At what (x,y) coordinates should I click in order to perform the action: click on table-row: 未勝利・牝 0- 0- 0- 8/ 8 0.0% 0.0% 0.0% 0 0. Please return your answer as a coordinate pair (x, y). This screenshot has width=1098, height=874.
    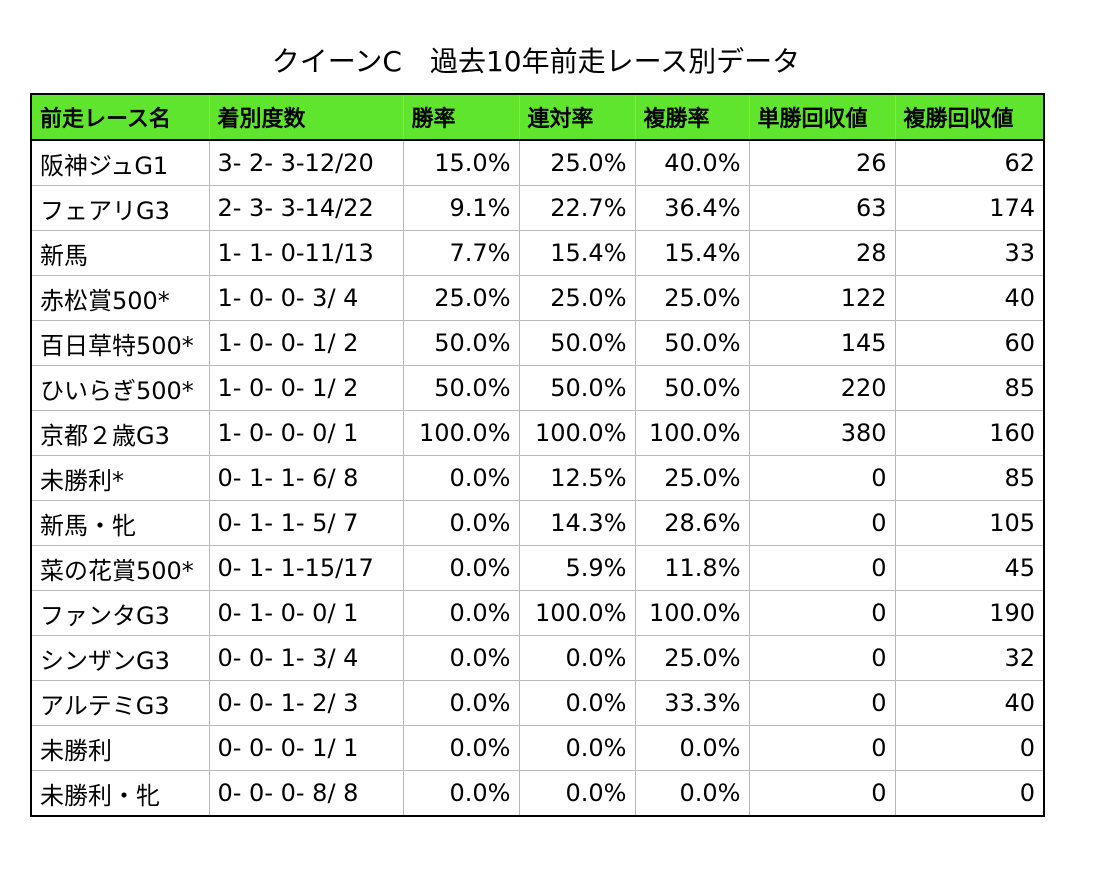
    Looking at the image, I should click on (537, 793).